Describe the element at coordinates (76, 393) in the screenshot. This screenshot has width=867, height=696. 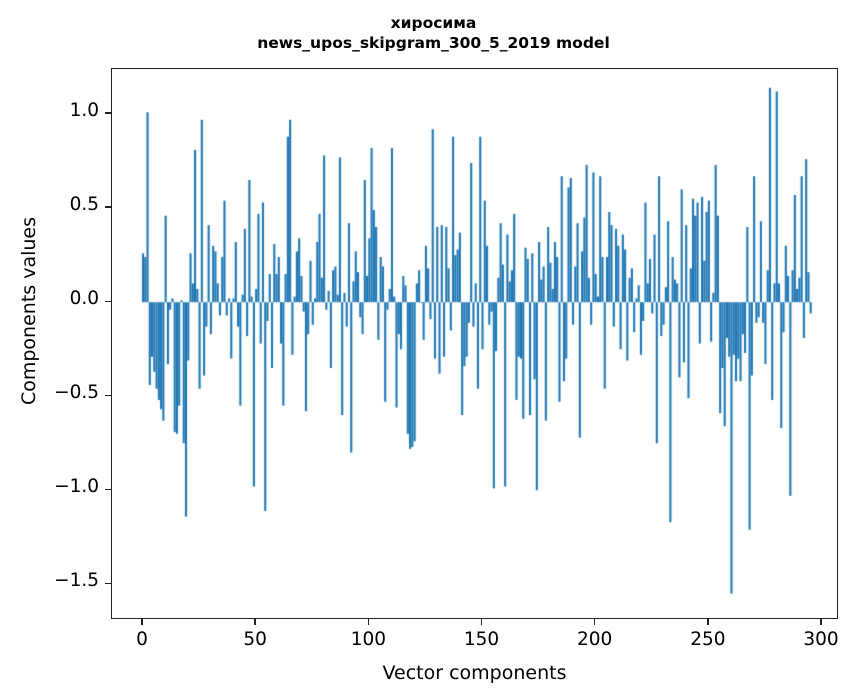
I see `y-tick-label: −0.5` at that location.